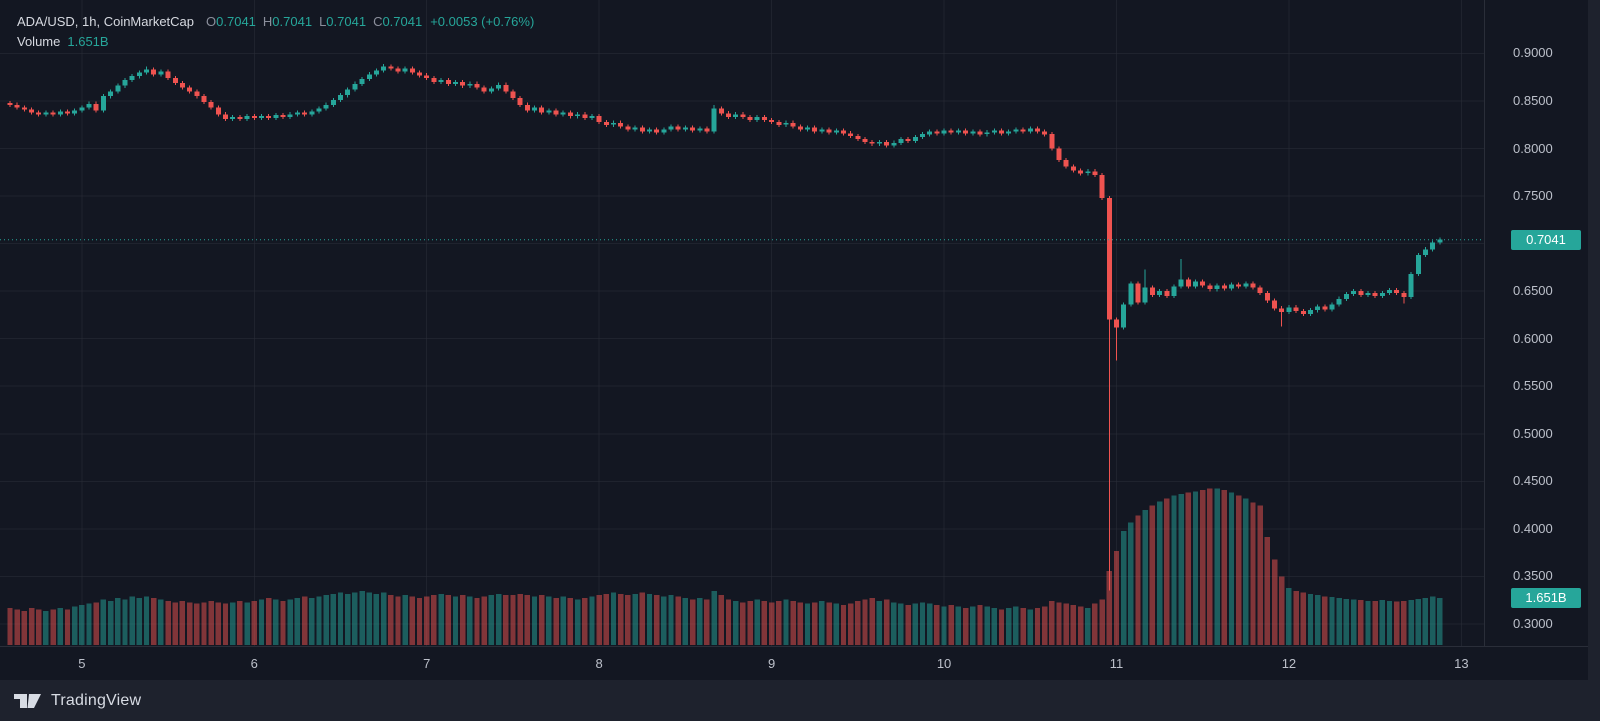  What do you see at coordinates (1533, 623) in the screenshot?
I see `price-tick-label: 0.3000` at bounding box center [1533, 623].